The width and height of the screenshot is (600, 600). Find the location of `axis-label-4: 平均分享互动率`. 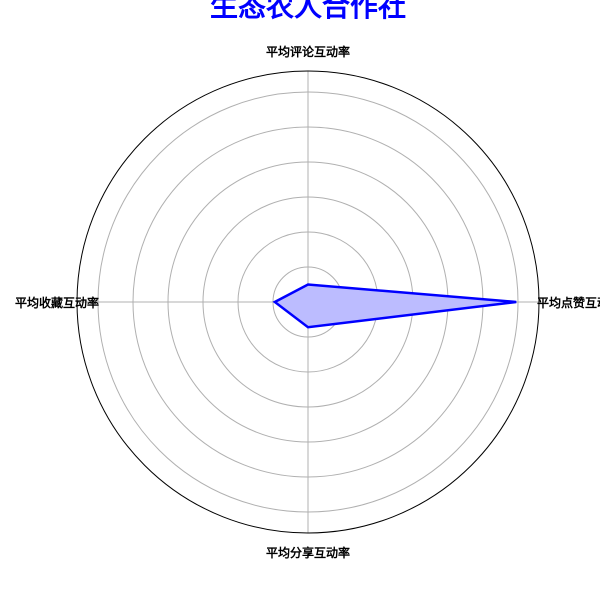

axis-label-4: 平均分享互动率 is located at coordinates (308, 552).